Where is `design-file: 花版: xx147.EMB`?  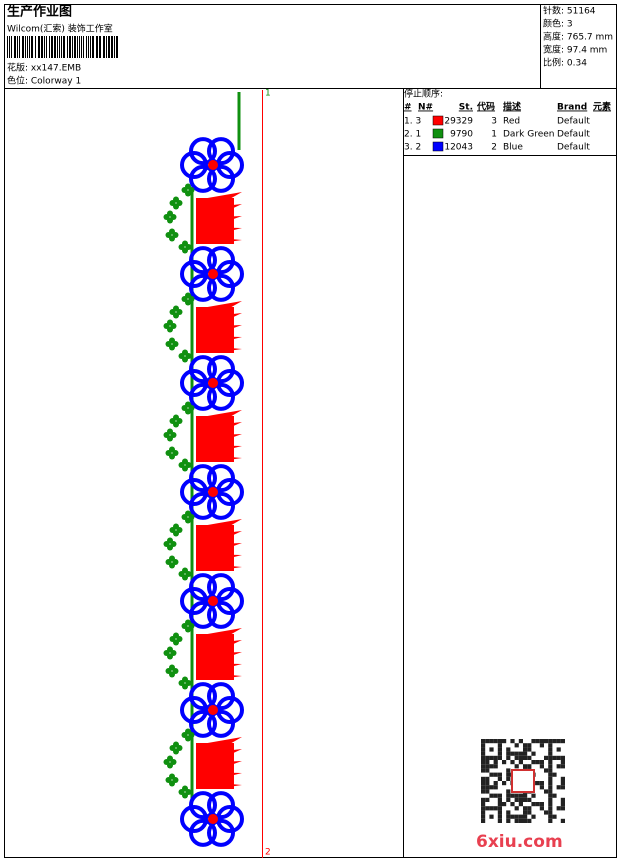
design-file: 花版: xx147.EMB is located at coordinates (44, 68).